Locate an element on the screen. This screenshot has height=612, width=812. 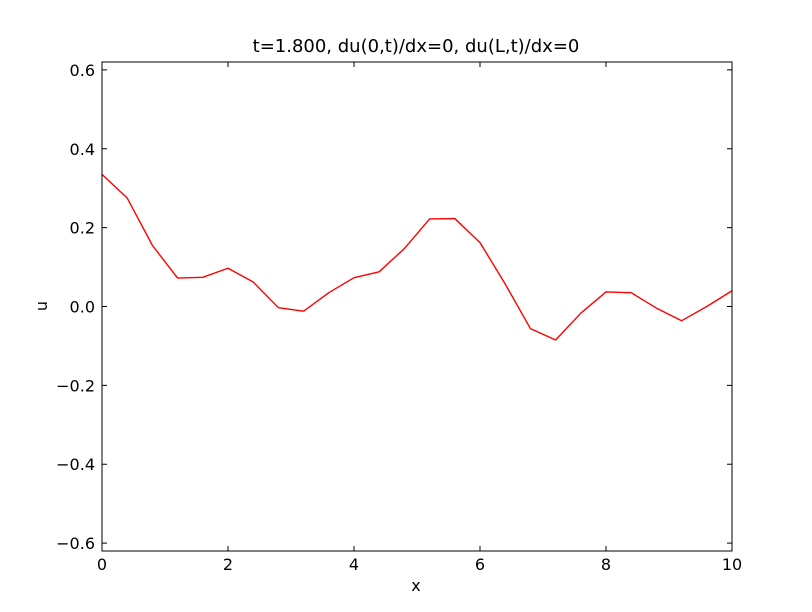
x-tick-label: 10 is located at coordinates (732, 564).